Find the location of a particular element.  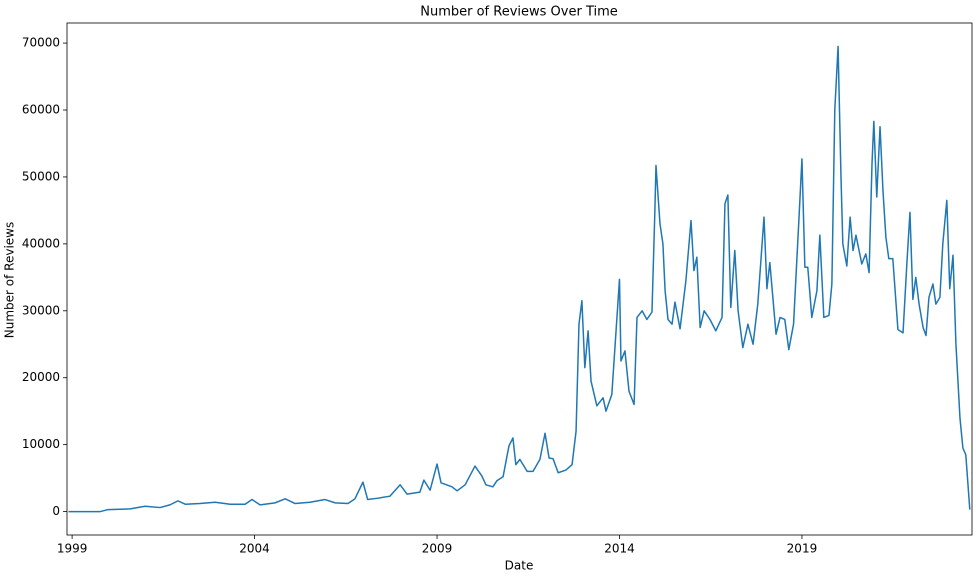

y-tick-label: 20000 is located at coordinates (41, 377).